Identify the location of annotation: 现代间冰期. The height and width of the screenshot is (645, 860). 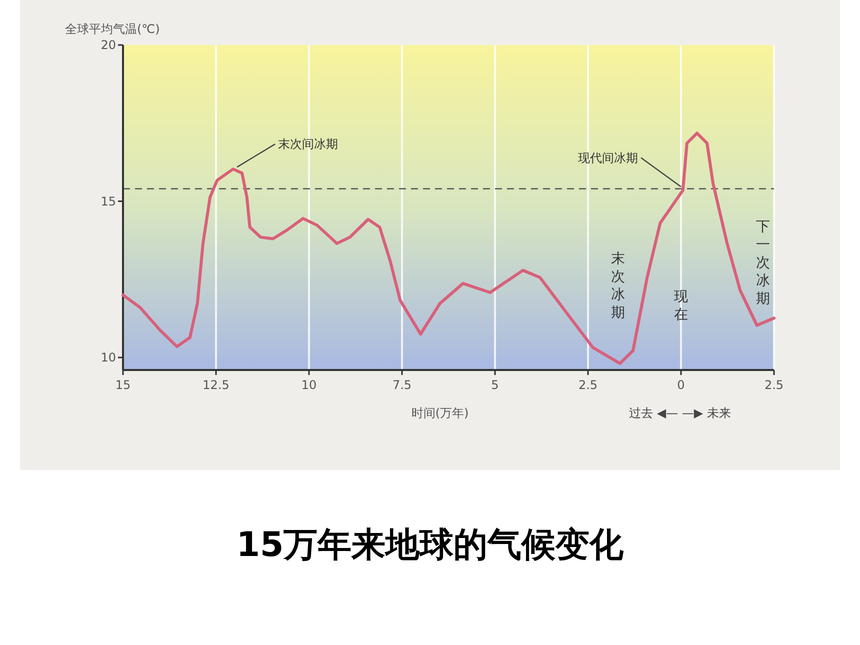
(608, 157).